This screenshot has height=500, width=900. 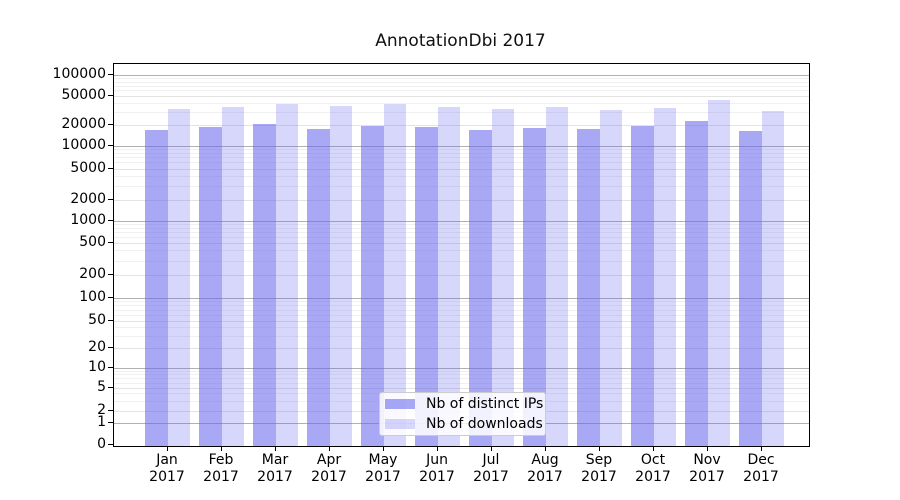 I want to click on bar-distinct-ips-nov, so click(x=696, y=283).